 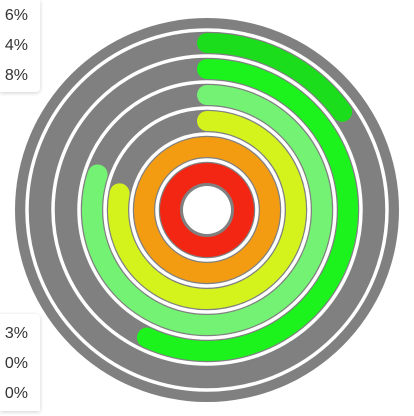 I want to click on legend-bottom: 3% 0% 0%, so click(x=20, y=362).